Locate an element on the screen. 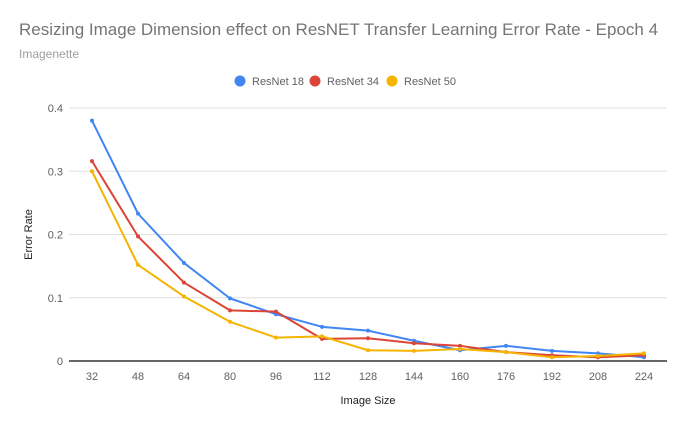 This screenshot has height=426, width=690. x-tick-label: 32 is located at coordinates (92, 377).